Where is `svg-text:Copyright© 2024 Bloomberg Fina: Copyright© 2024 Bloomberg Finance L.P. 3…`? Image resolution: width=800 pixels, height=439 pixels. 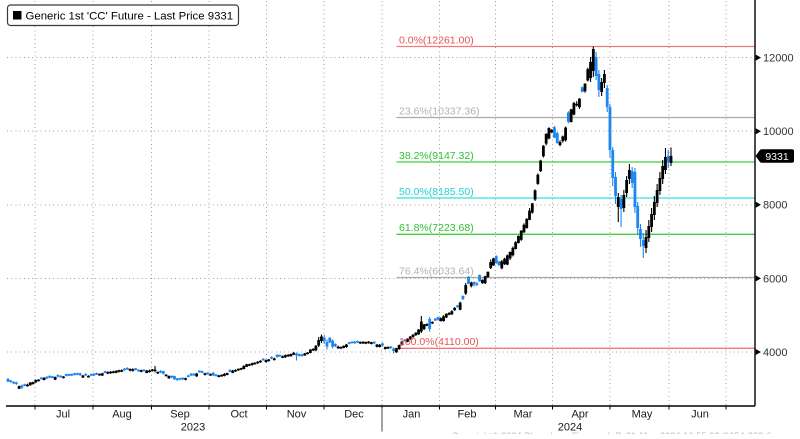 svg-text:Copyright© 2024 Bloomberg Fina: Copyright© 2024 Bloomberg Finance L.P. 3… is located at coordinates (612, 432).